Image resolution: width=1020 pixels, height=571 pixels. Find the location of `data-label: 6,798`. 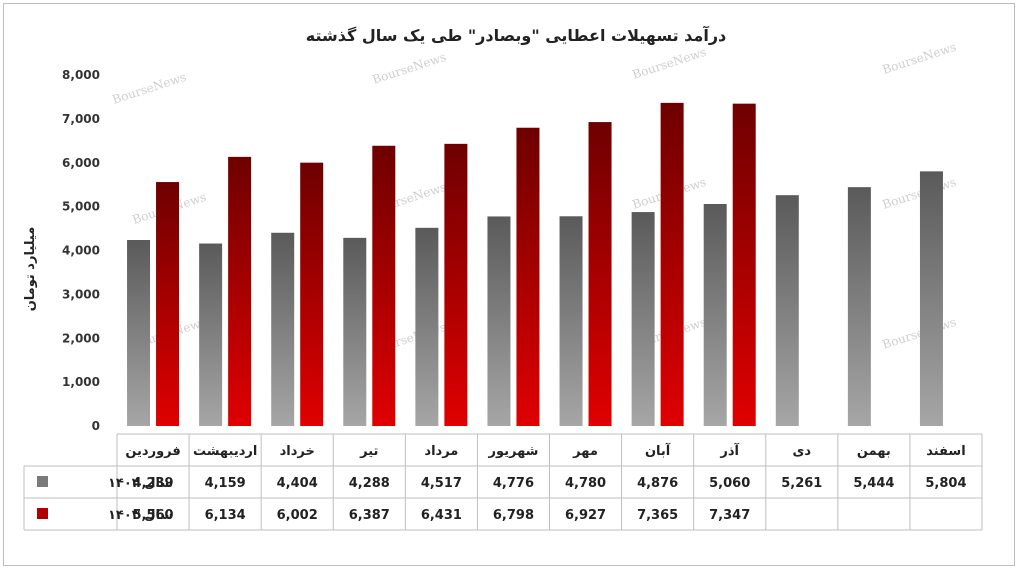

data-label: 6,798 is located at coordinates (513, 515).